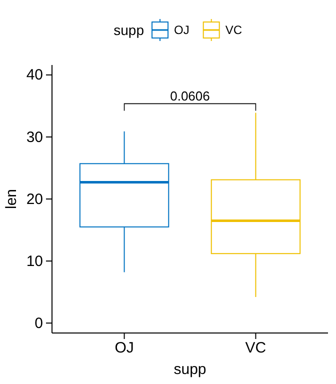 Image resolution: width=336 pixels, height=384 pixels. Describe the element at coordinates (129, 30) in the screenshot. I see `legend-title: supp` at that location.